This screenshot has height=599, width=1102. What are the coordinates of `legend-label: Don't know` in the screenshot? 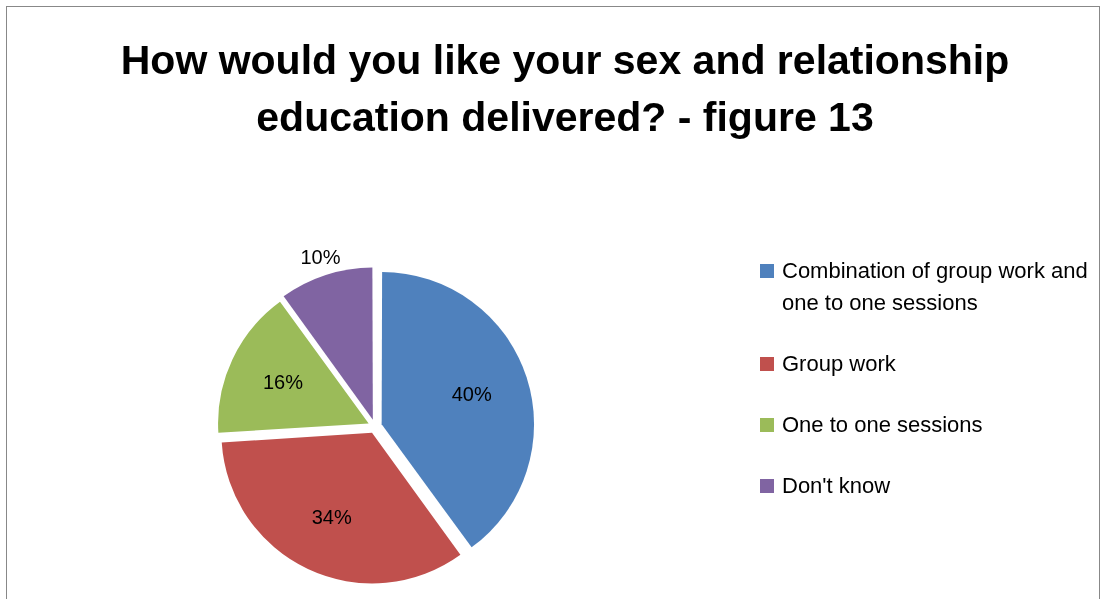 It's located at (836, 485).